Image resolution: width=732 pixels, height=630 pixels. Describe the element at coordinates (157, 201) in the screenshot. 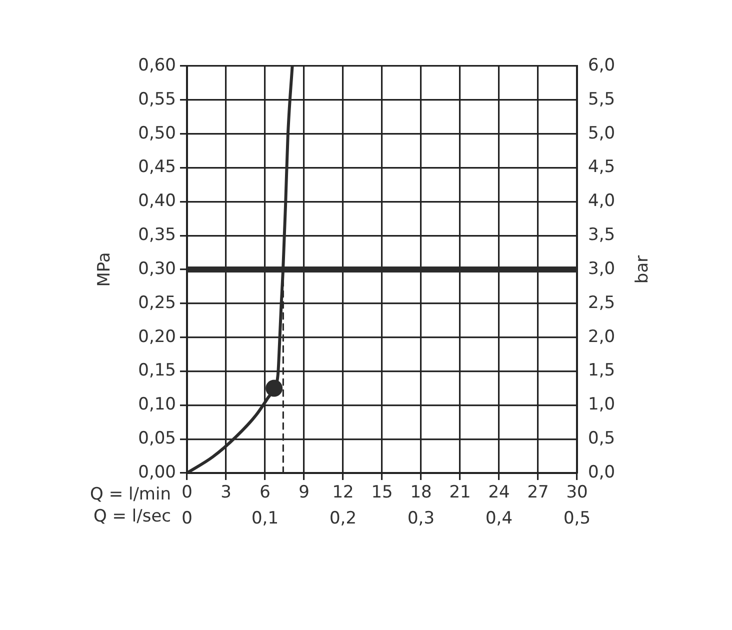

I see `y-tick-label: 0,40` at that location.